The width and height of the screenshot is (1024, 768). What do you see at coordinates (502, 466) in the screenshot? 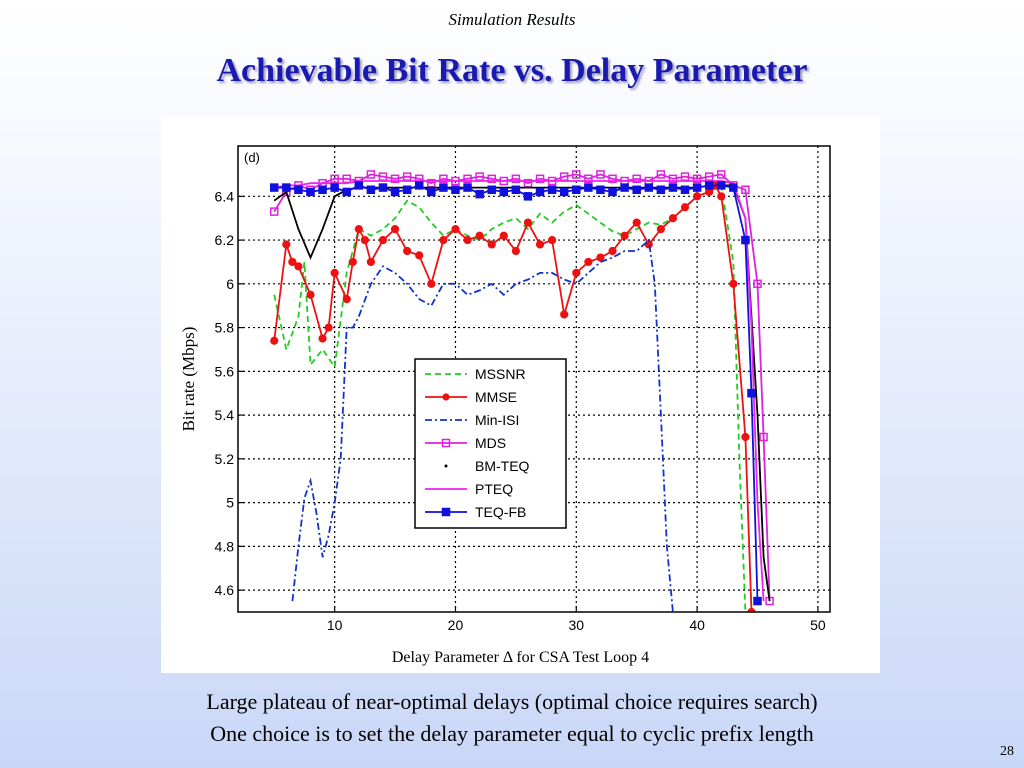
I see `legend-label: BM-TEQ` at bounding box center [502, 466].